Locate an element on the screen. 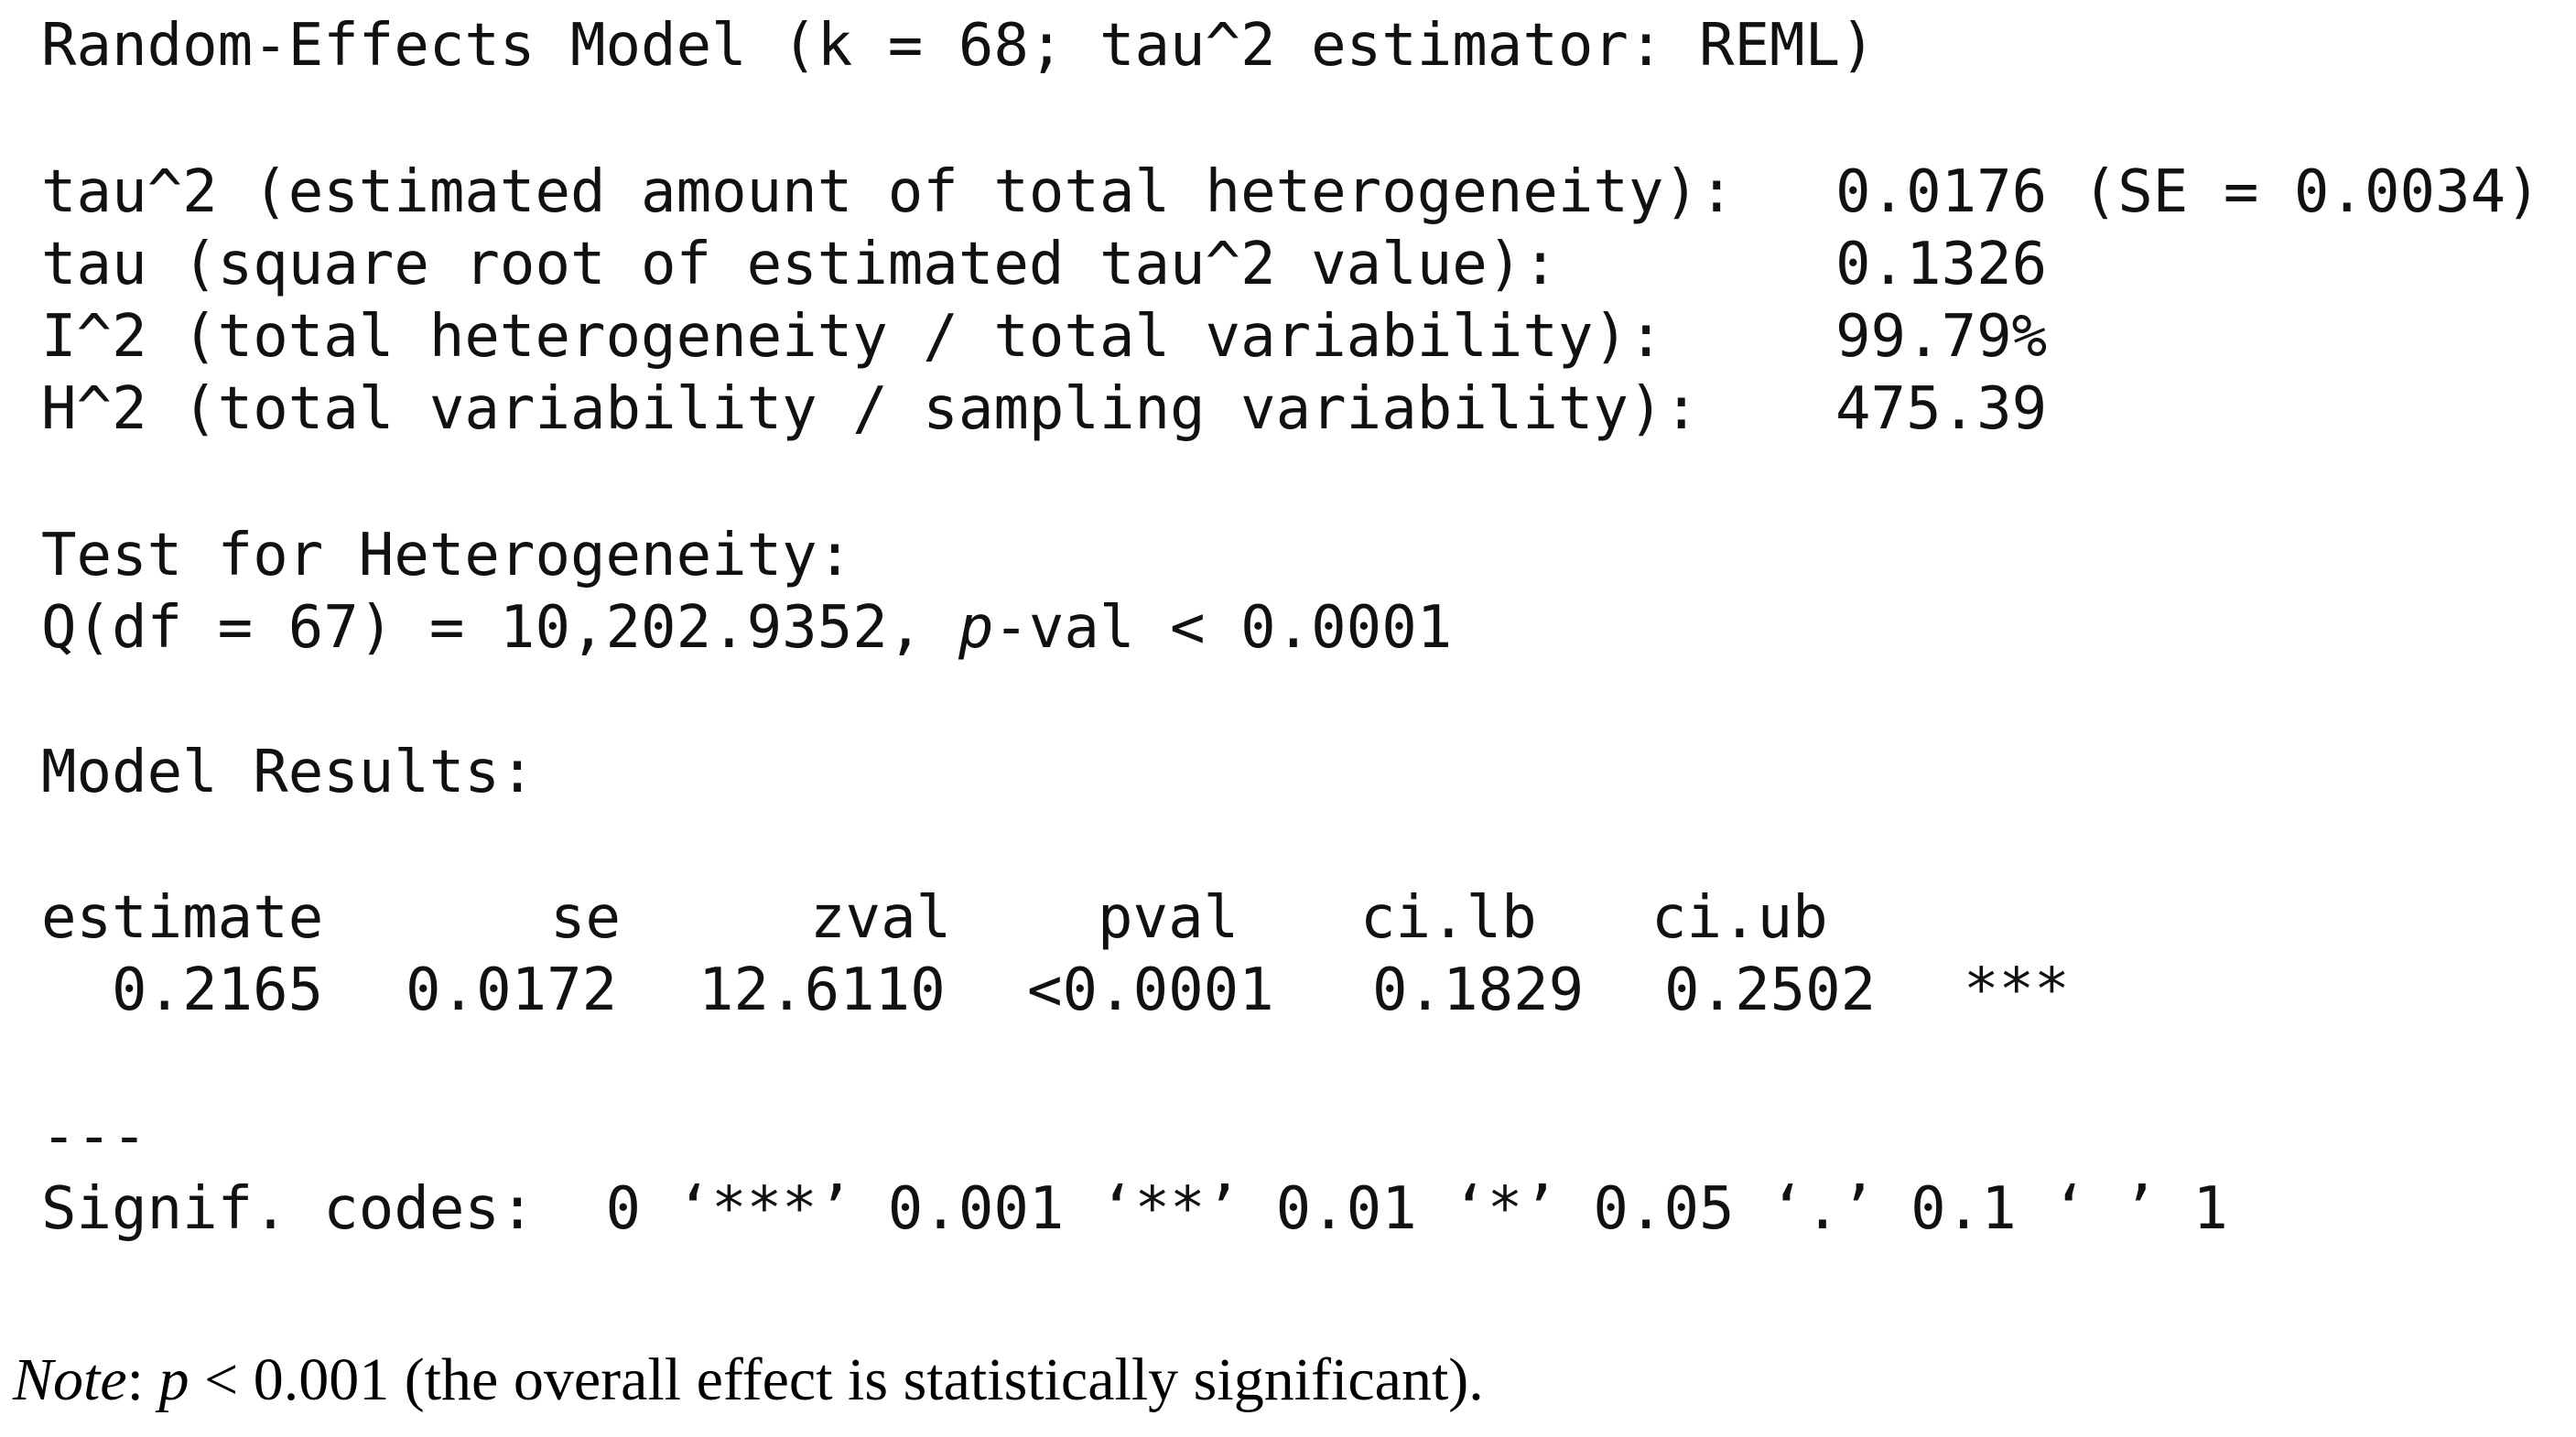  test-line: Q(df = 67) = 10,202.9352, p-val < 0.0001 is located at coordinates (747, 628).